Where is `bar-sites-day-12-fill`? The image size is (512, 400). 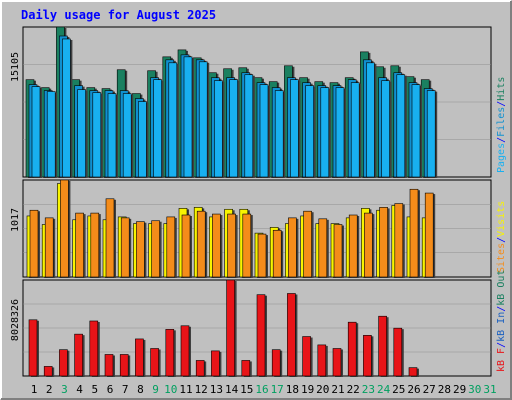 bar-sites-day-12-fill is located at coordinates (201, 244).